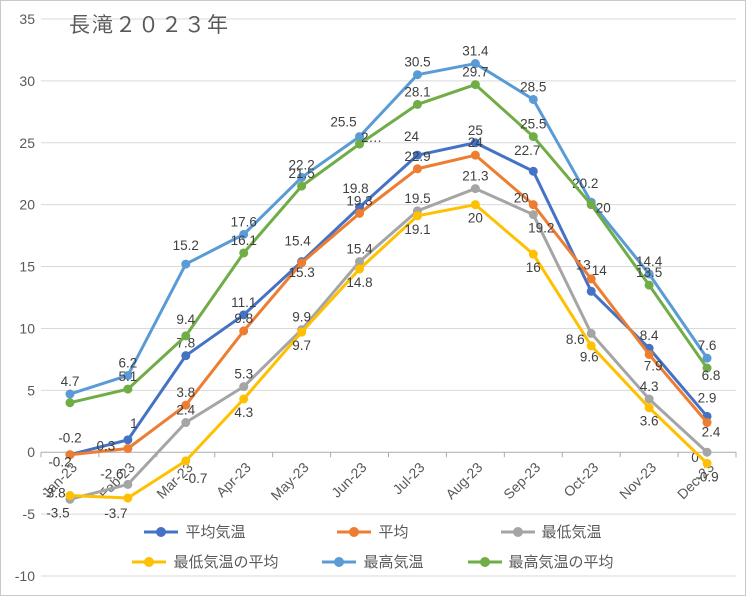 This screenshot has height=596, width=746. I want to click on data-label-mean: 3.8, so click(185, 392).